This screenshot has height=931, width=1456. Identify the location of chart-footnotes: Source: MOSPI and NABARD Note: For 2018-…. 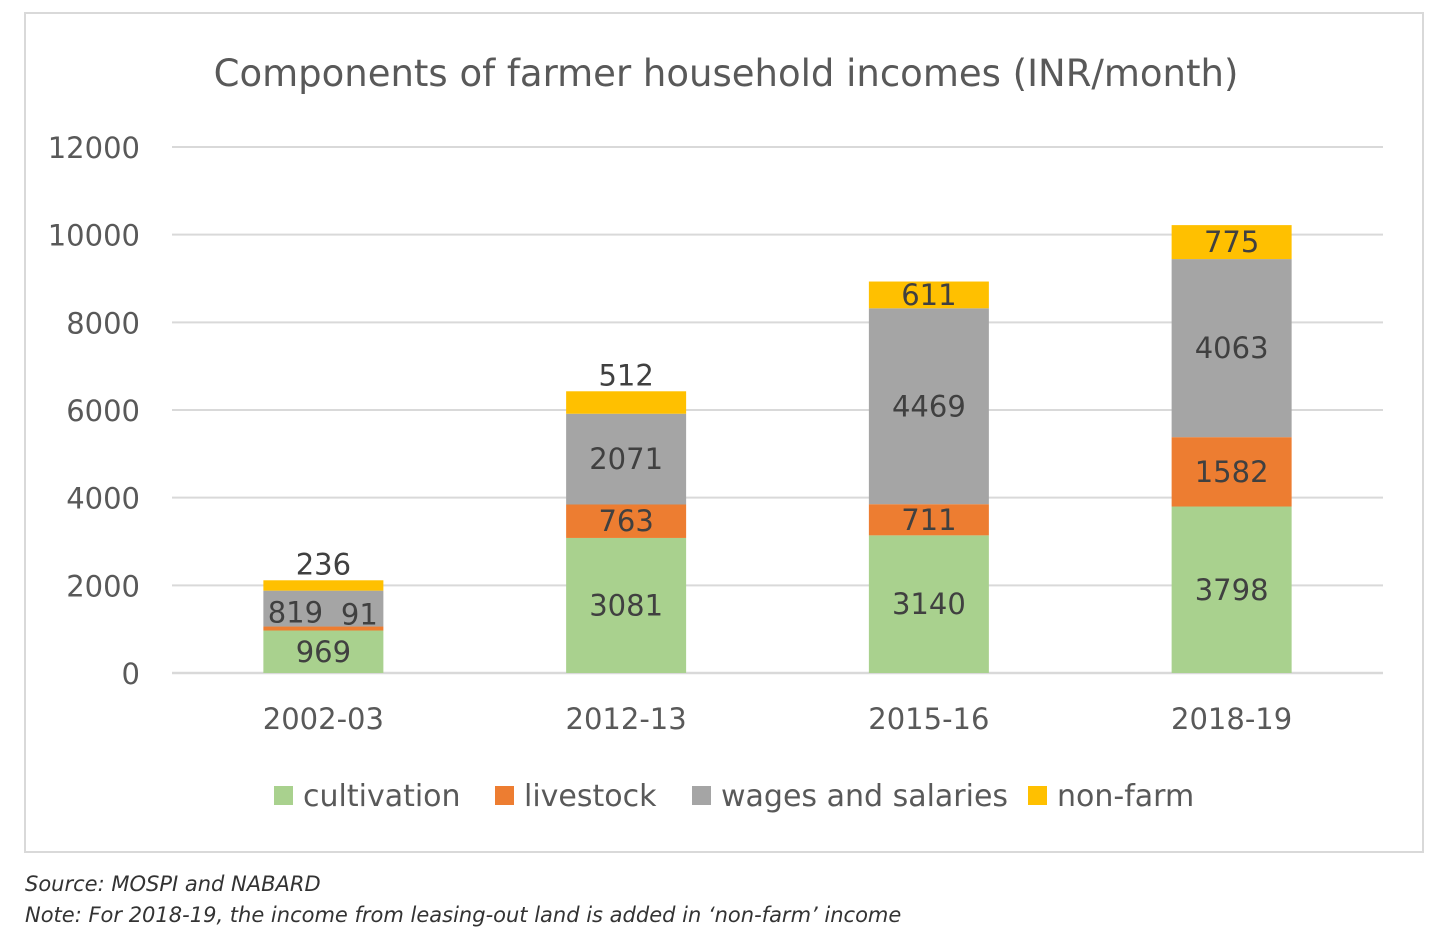
(463, 900).